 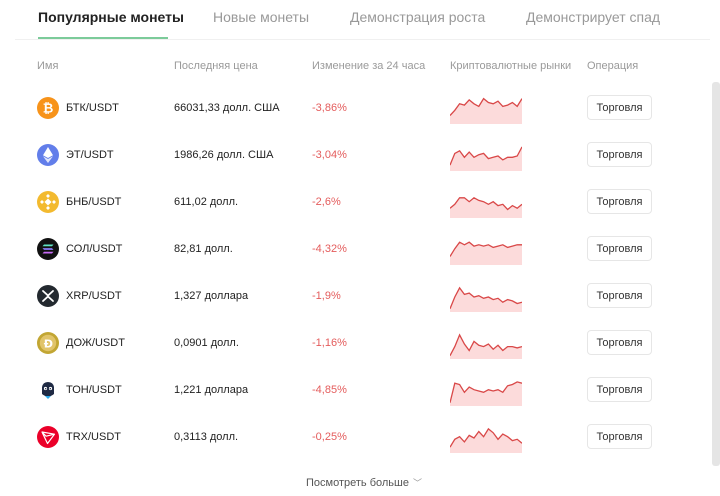 I want to click on change-24h: -0,25%, so click(x=329, y=437).